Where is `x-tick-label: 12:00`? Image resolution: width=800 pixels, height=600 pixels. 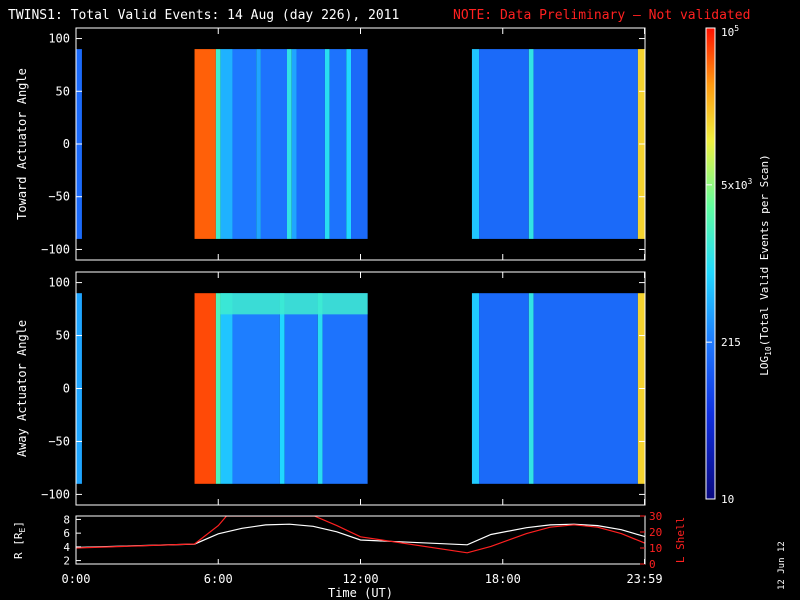
x-tick-label: 12:00 is located at coordinates (360, 579).